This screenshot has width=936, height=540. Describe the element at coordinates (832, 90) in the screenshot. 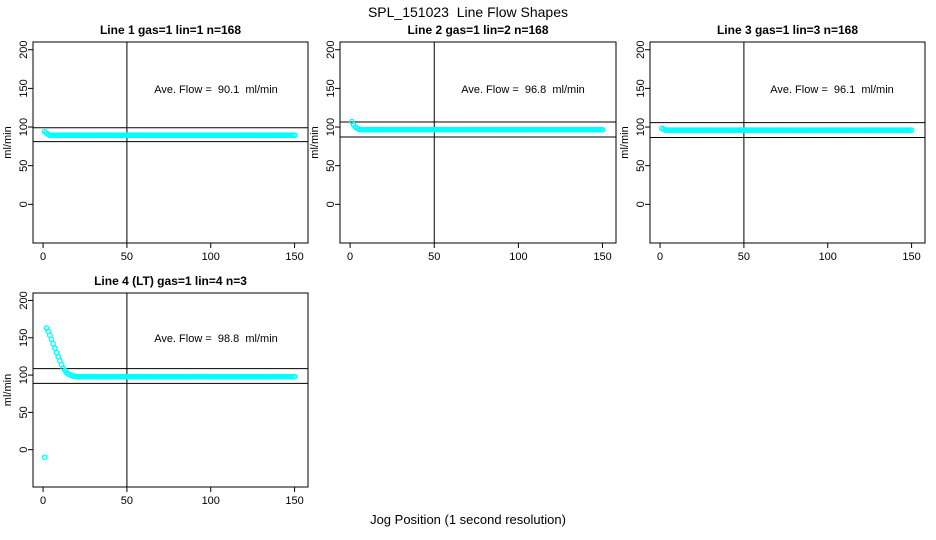

I see `panel-3-avg-flow-annotation: Ave. Flow = 96.1 ml/min` at that location.